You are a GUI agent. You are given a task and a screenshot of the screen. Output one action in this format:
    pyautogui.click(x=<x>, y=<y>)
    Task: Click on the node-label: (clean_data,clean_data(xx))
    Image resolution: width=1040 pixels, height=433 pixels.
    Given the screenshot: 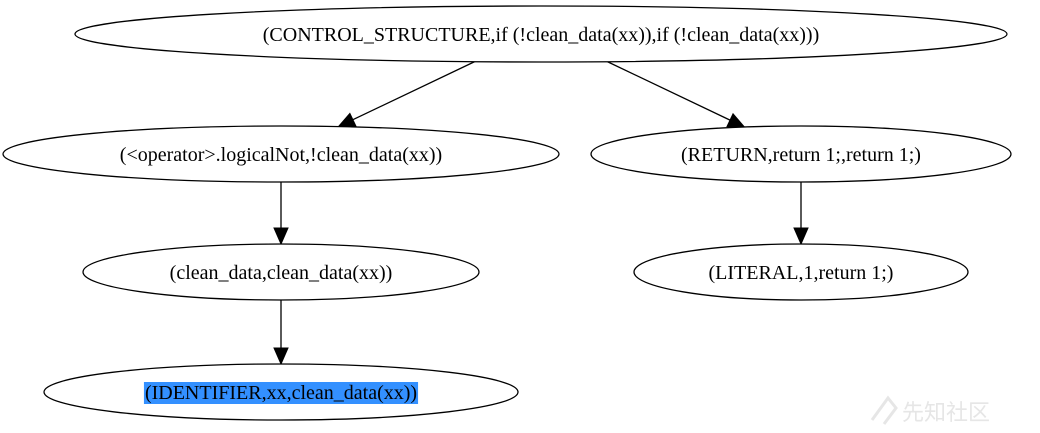 What is the action you would take?
    pyautogui.click(x=281, y=273)
    